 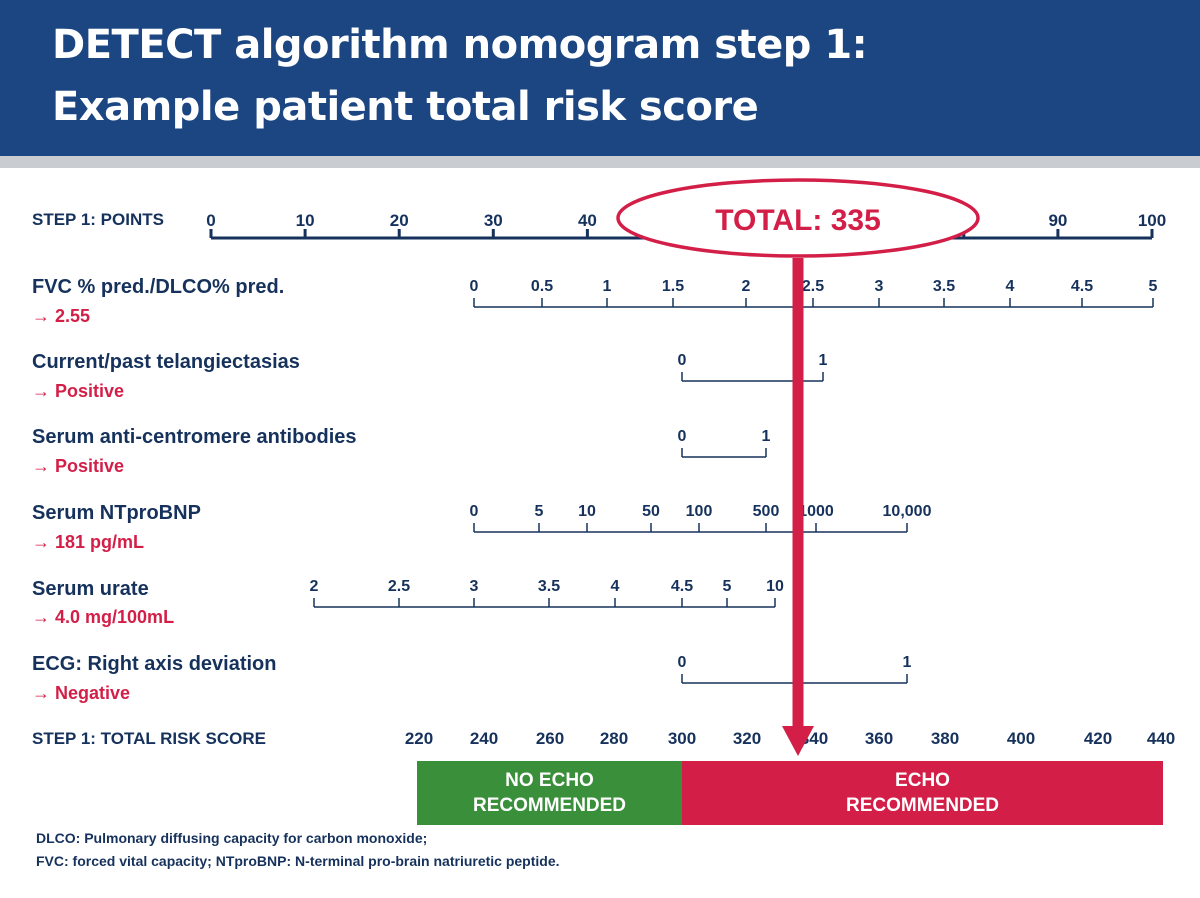 I want to click on variable-name: Current/past telangiectasias, so click(x=166, y=362).